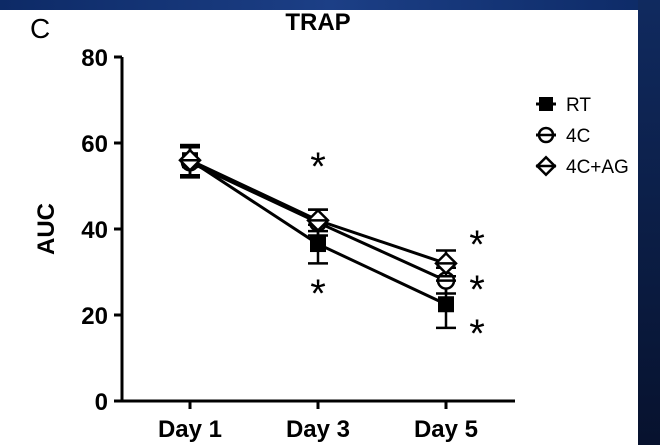  I want to click on y-tick-label: 0, so click(101, 402).